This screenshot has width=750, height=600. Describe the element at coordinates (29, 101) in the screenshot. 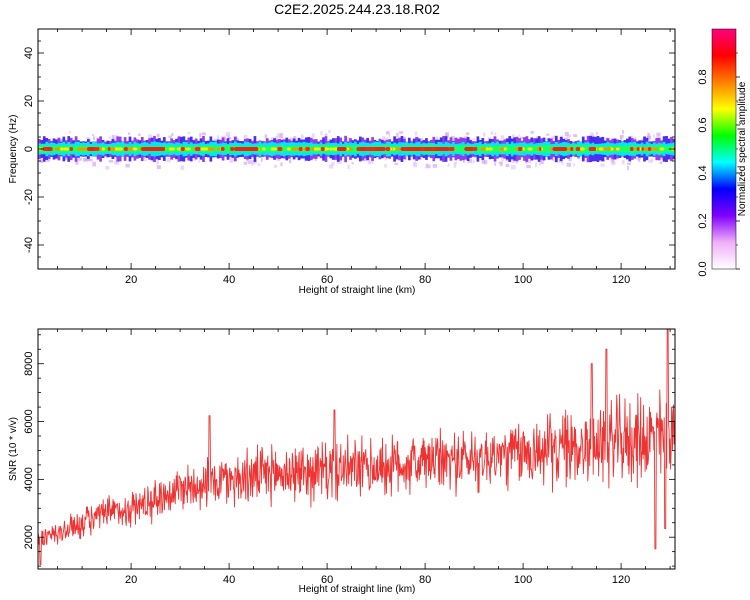

I see `spectrogram-y-tick-label: 20` at that location.